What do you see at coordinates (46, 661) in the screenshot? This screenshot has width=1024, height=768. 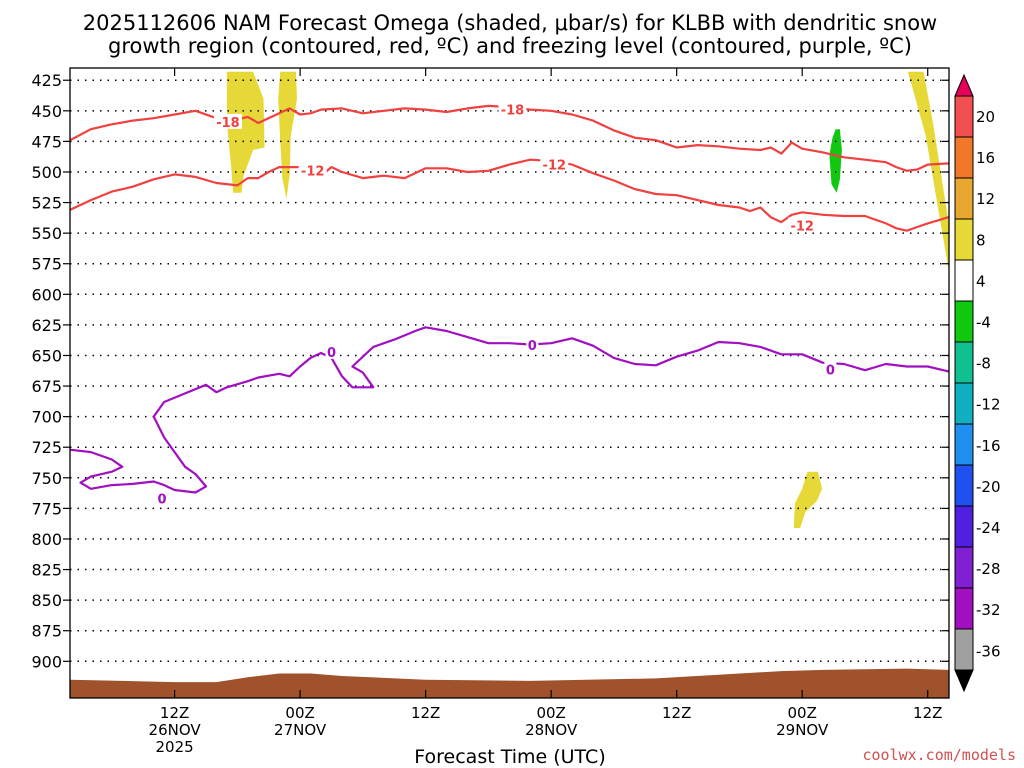 I see `ytick-label: 900` at bounding box center [46, 661].